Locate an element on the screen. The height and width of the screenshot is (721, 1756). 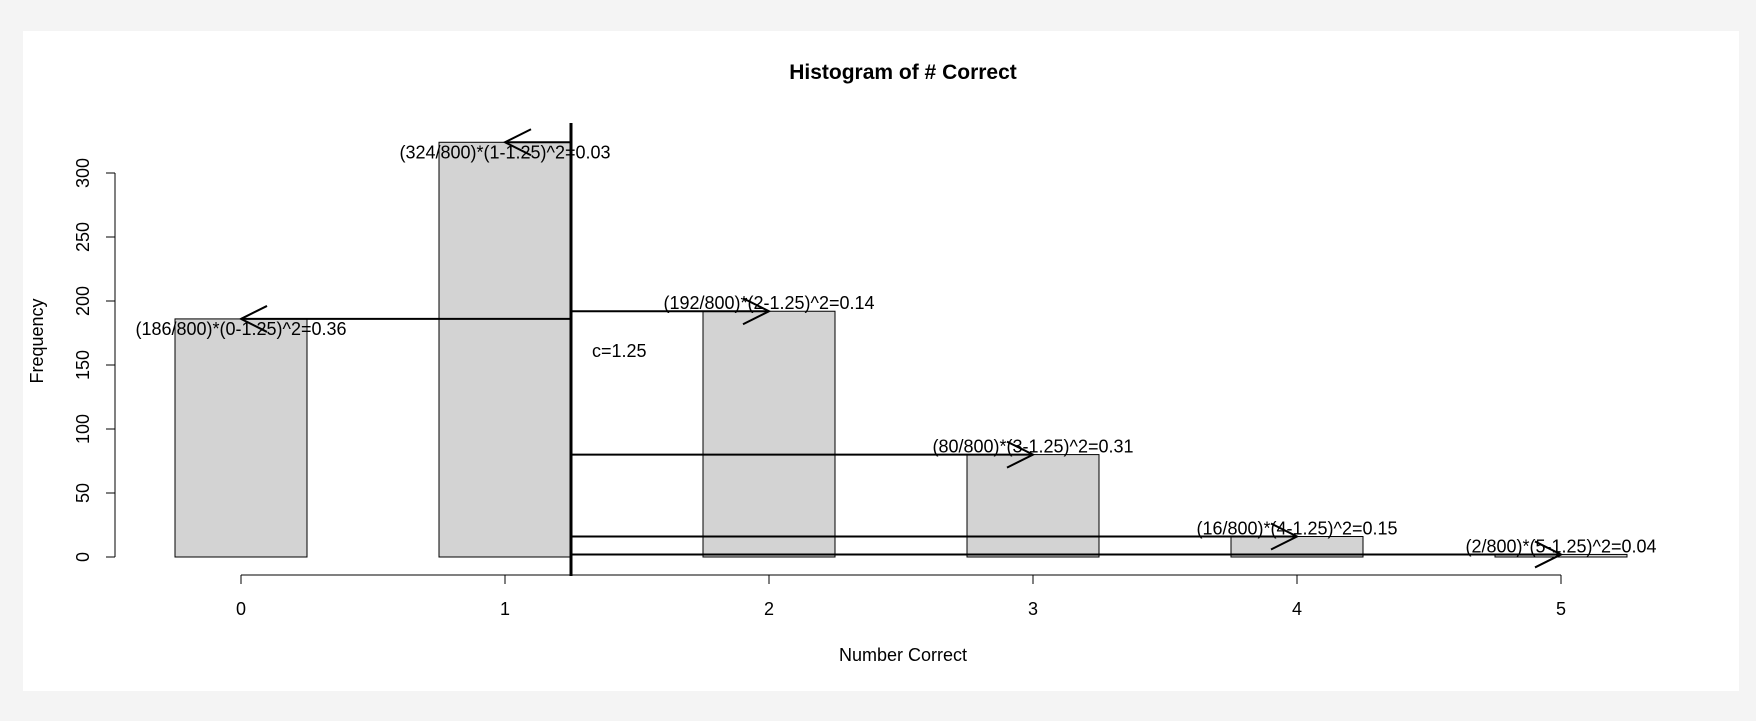
y-tick-label-100: 100 is located at coordinates (83, 429).